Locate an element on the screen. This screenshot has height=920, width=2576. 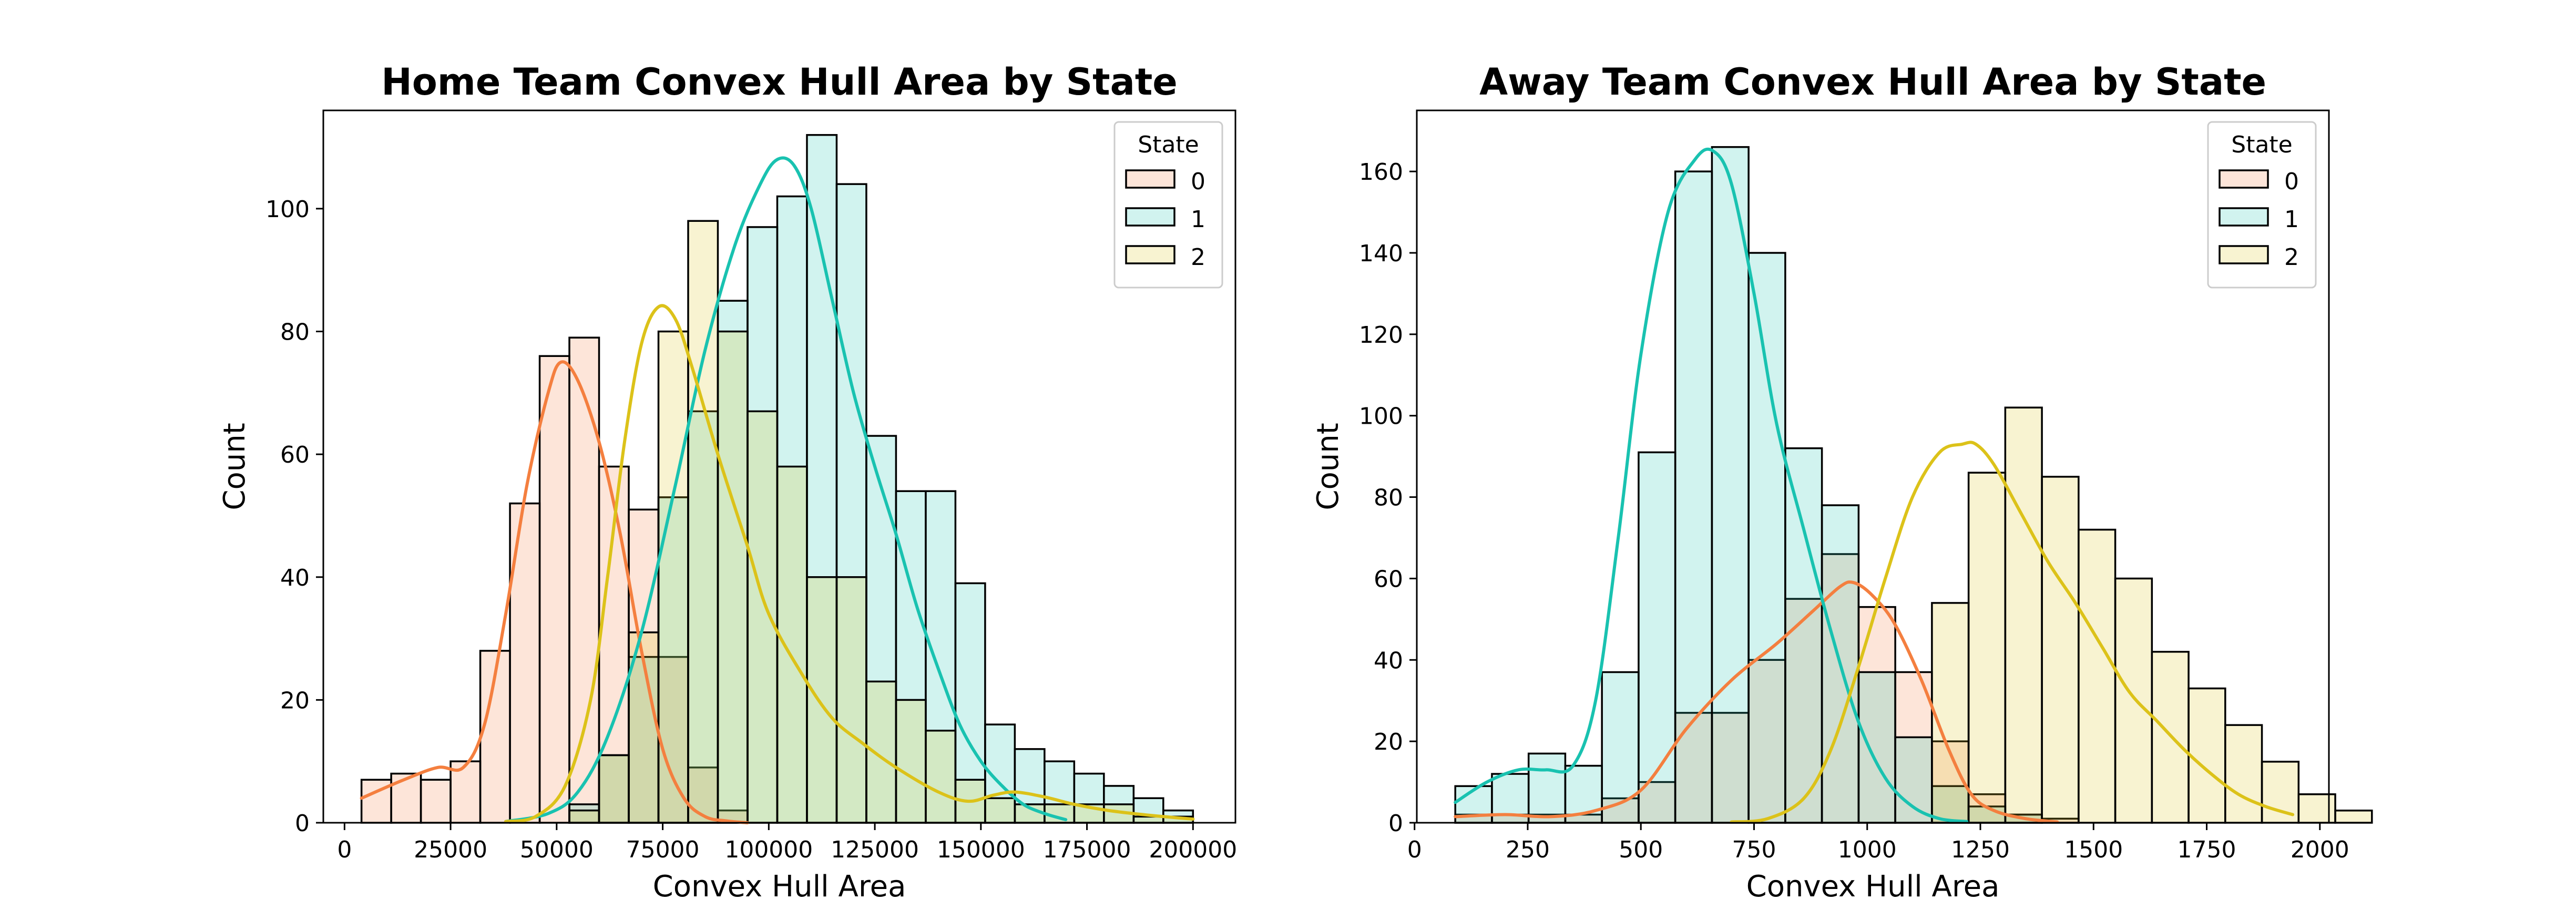
home-legend: State 0 1 2 is located at coordinates (1168, 205).